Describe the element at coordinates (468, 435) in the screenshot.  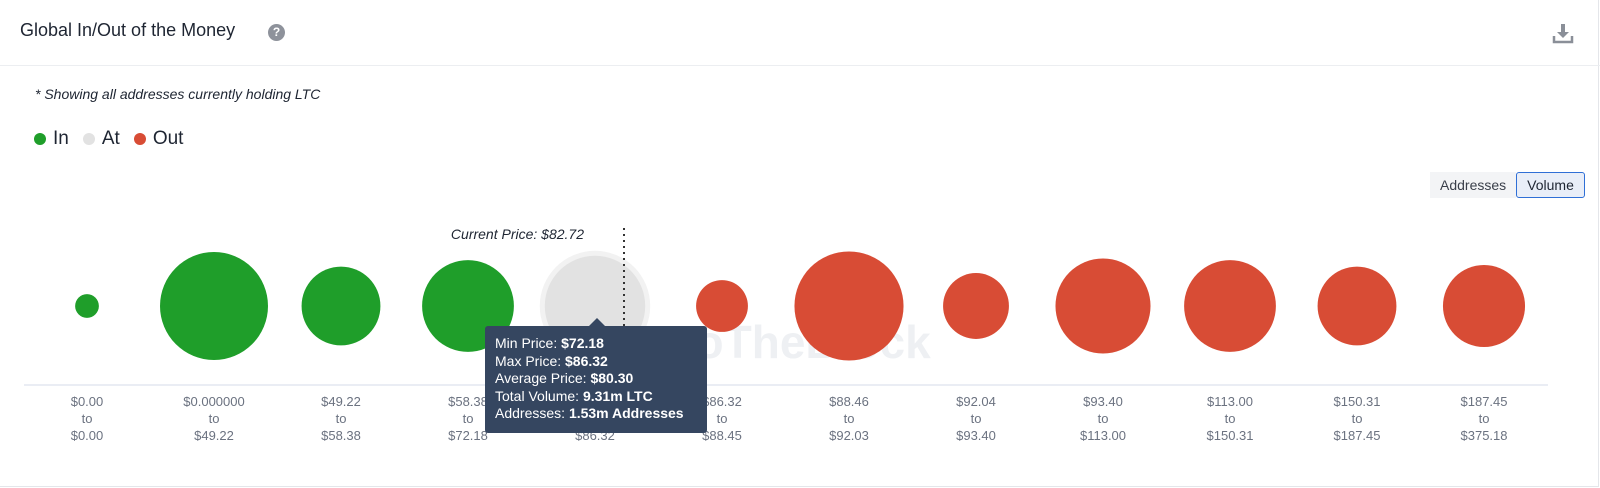
I see `x-tick-label: $72.18` at that location.